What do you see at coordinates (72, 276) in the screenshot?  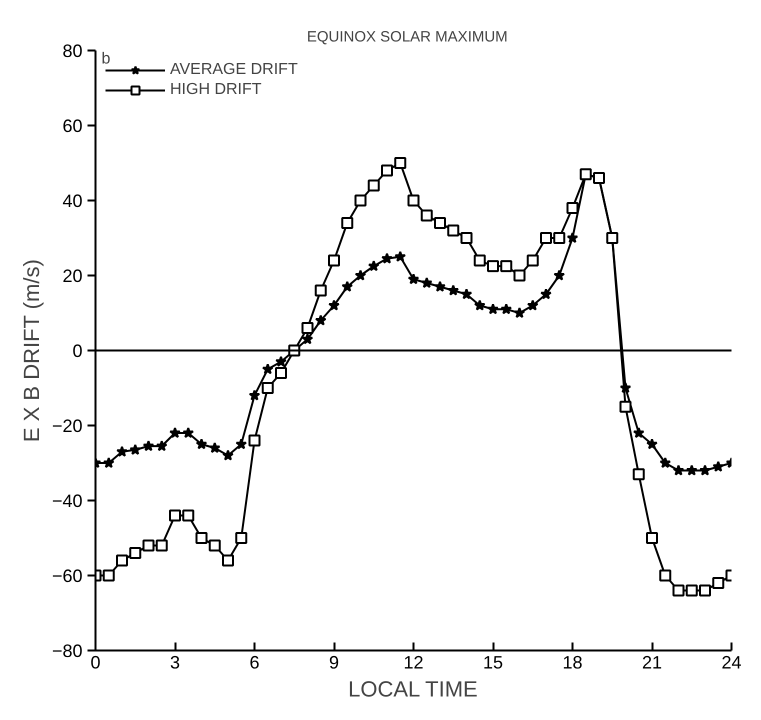 I see `y-tick-label: 20` at bounding box center [72, 276].